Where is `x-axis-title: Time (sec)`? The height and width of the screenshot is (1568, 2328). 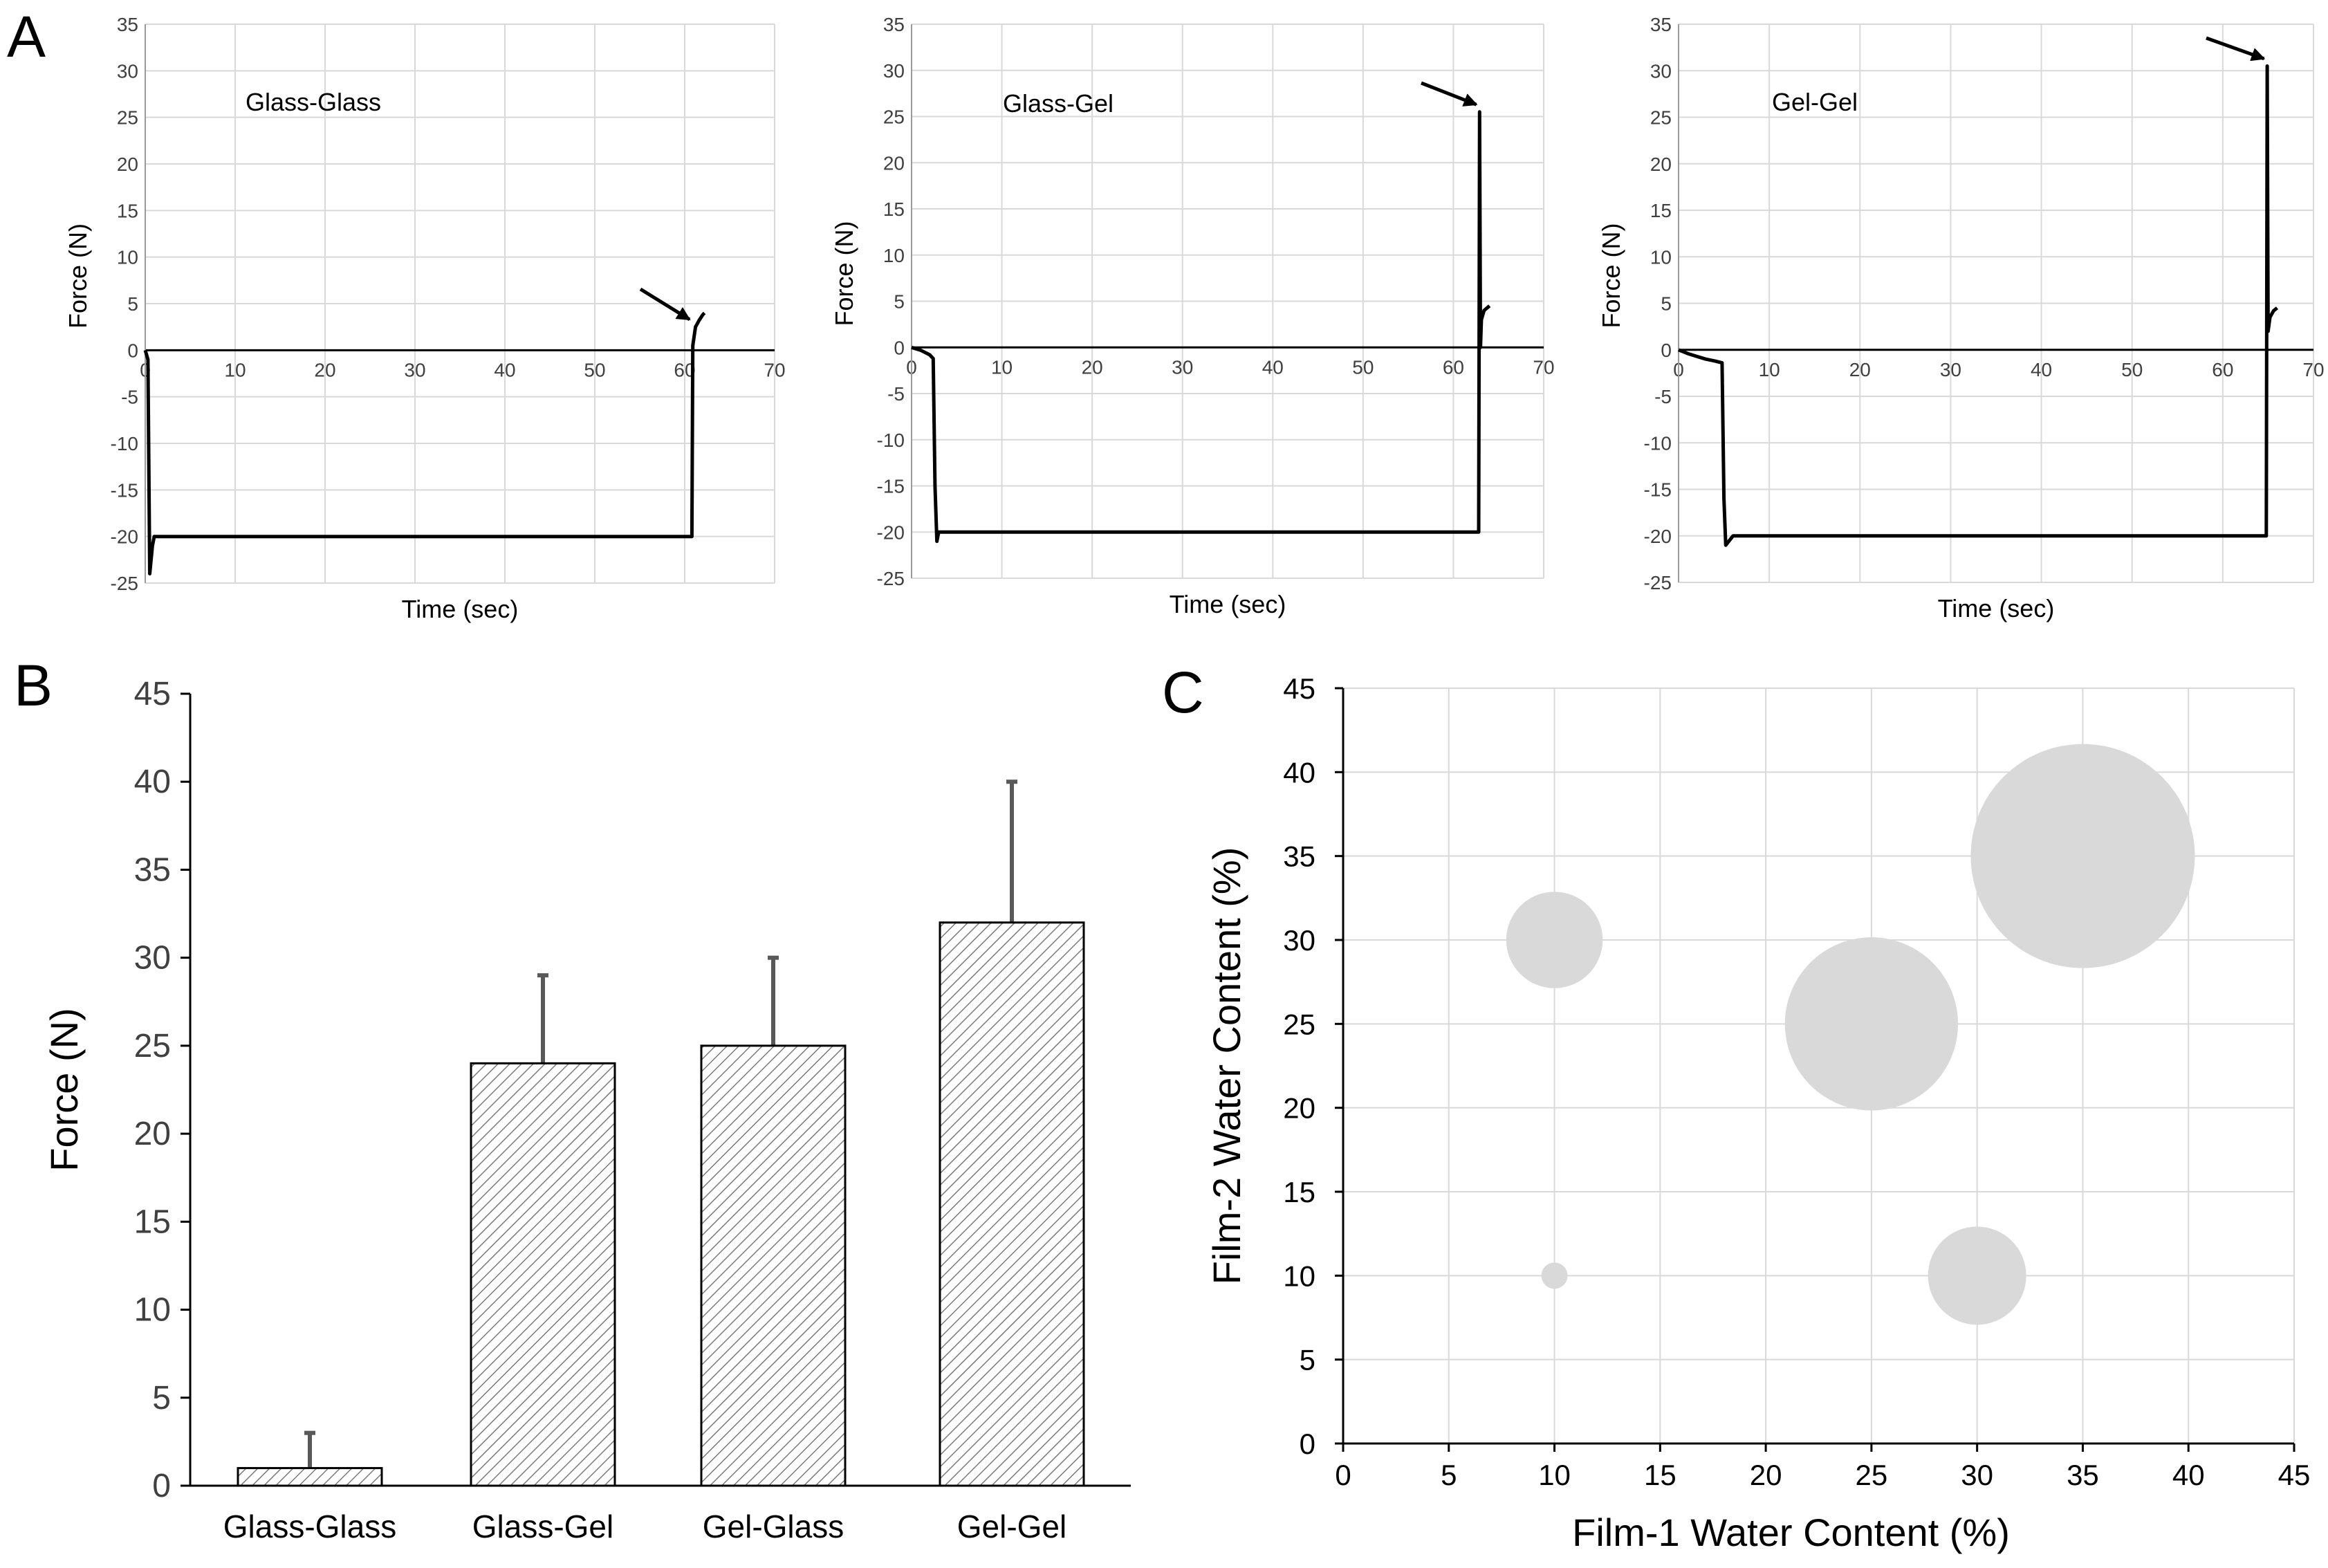
x-axis-title: Time (sec) is located at coordinates (460, 609).